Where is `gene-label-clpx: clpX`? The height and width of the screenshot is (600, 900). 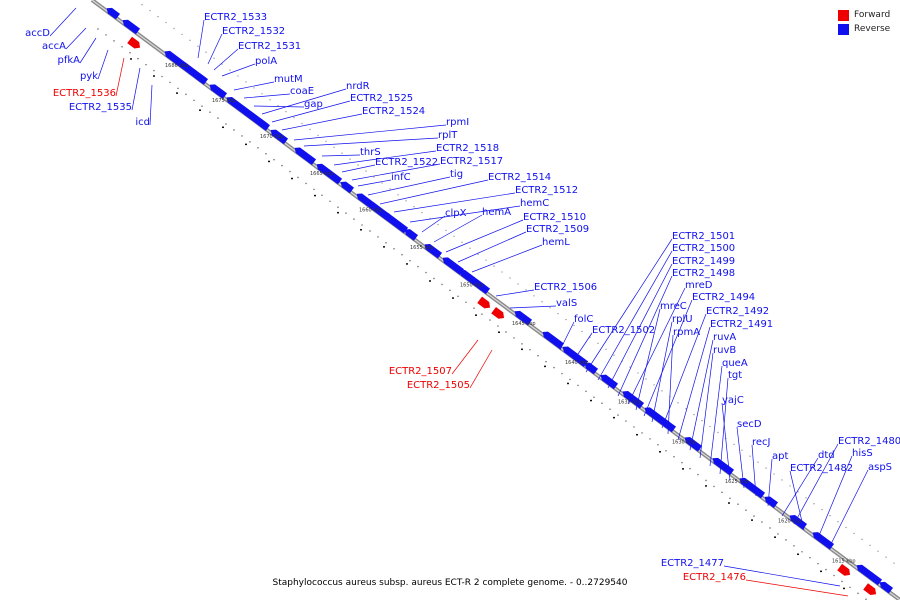 gene-label-clpx: clpX is located at coordinates (456, 213).